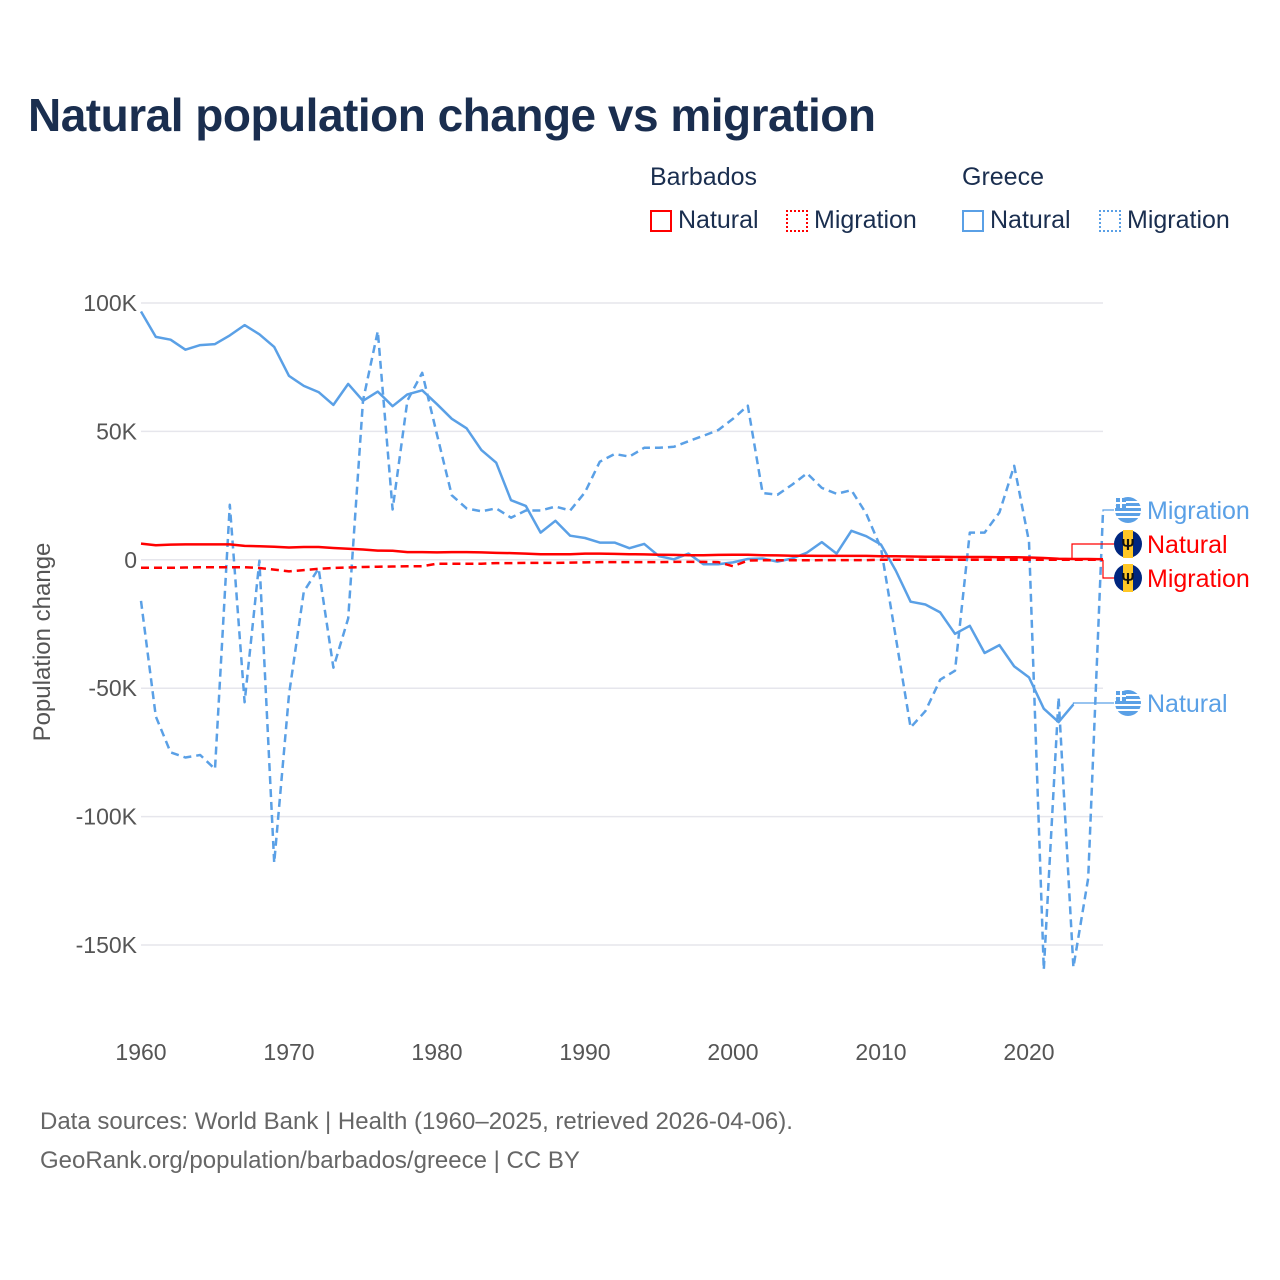  I want to click on end-label-greece-migration: Migration, so click(1198, 511).